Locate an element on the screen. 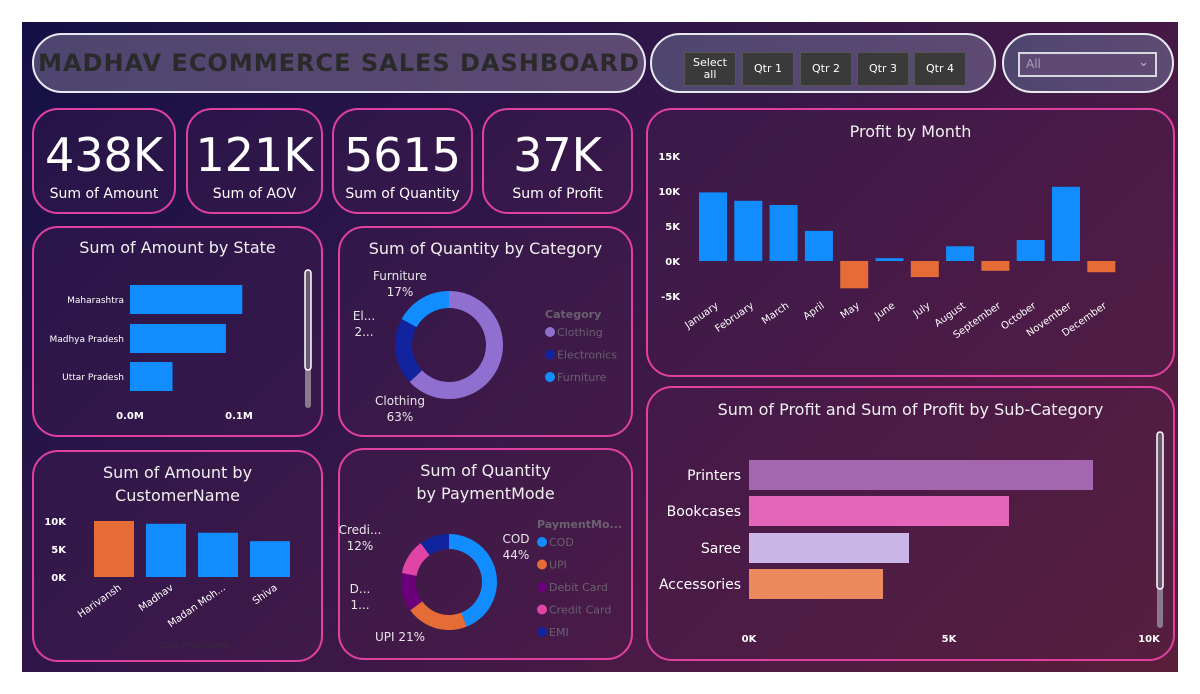 The image size is (1200, 694). x-tick-label: 0K is located at coordinates (750, 639).